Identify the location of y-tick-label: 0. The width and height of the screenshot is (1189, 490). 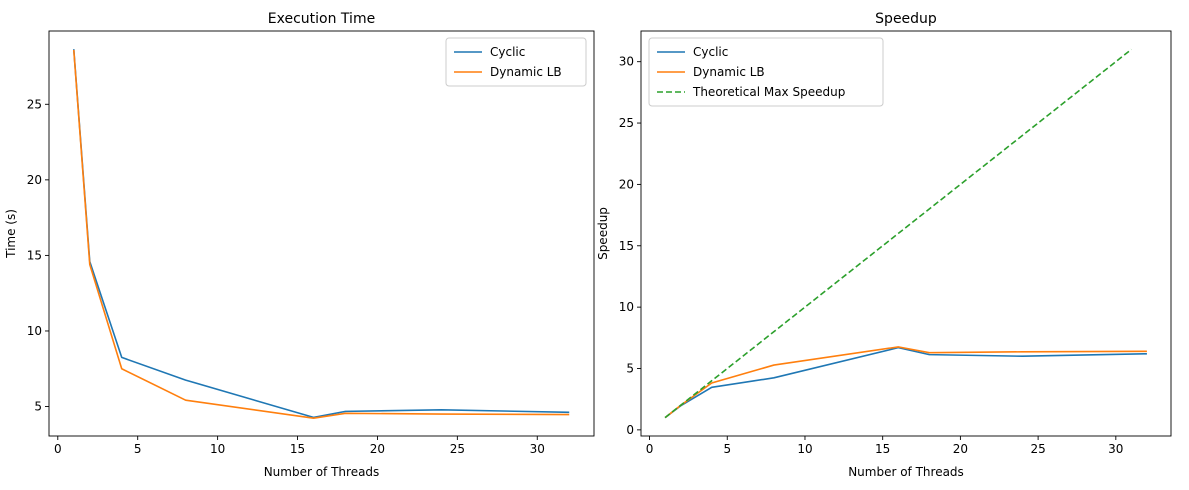
(630, 430).